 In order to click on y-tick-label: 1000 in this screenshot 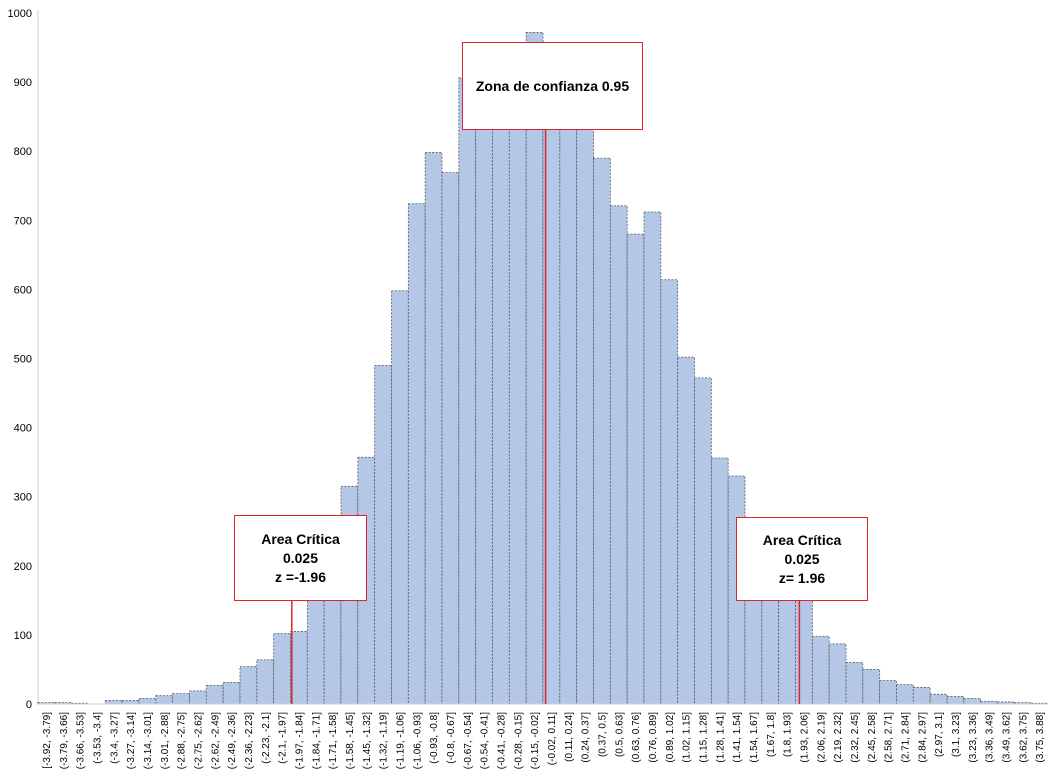, I will do `click(20, 14)`.